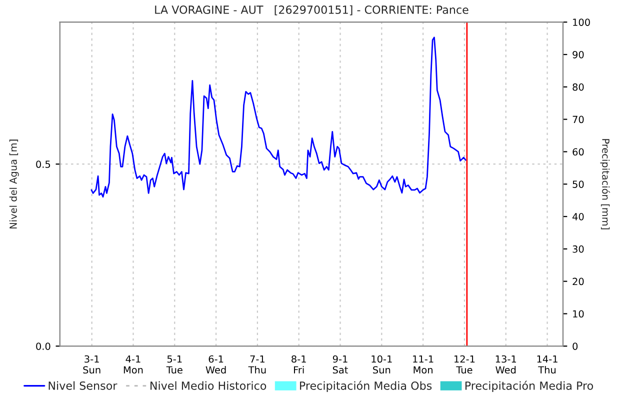  Describe the element at coordinates (14, 184) in the screenshot. I see `y-axis-title: Nivel del Agua [m]` at that location.